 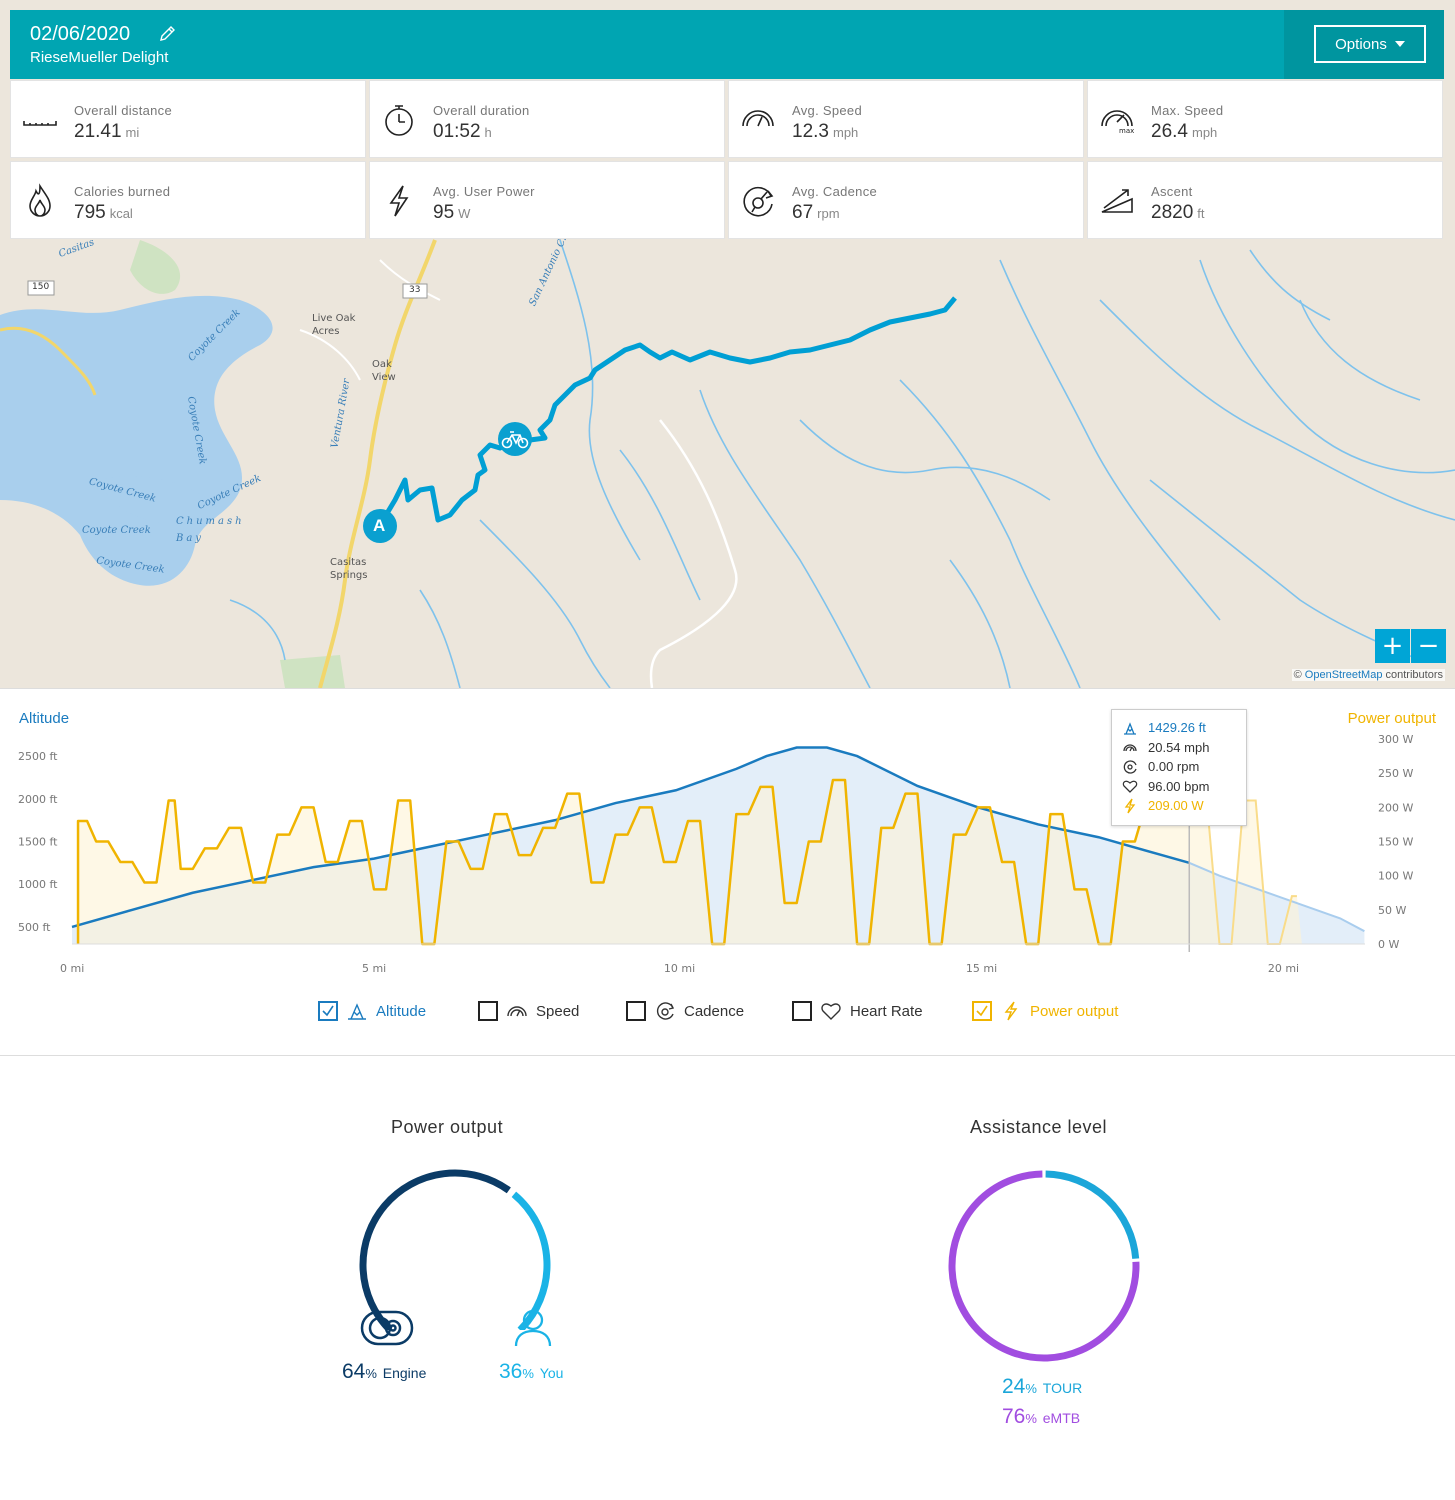 What do you see at coordinates (1179, 787) in the screenshot?
I see `tooltip-heart-rate: 96.00 bpm` at bounding box center [1179, 787].